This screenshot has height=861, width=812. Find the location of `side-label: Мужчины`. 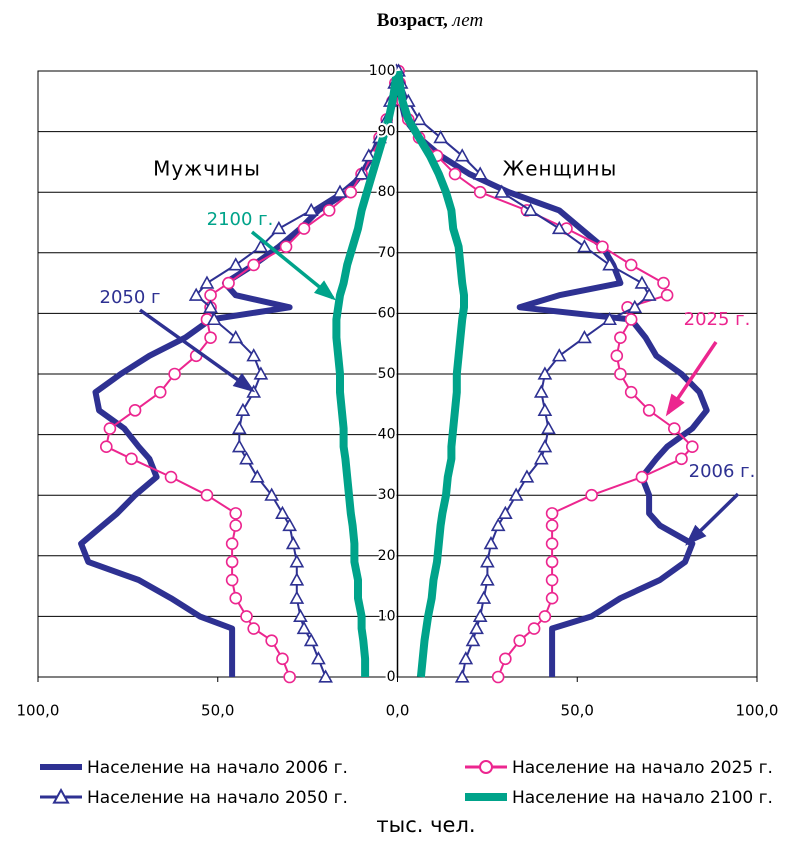

side-label: Мужчины is located at coordinates (207, 169).